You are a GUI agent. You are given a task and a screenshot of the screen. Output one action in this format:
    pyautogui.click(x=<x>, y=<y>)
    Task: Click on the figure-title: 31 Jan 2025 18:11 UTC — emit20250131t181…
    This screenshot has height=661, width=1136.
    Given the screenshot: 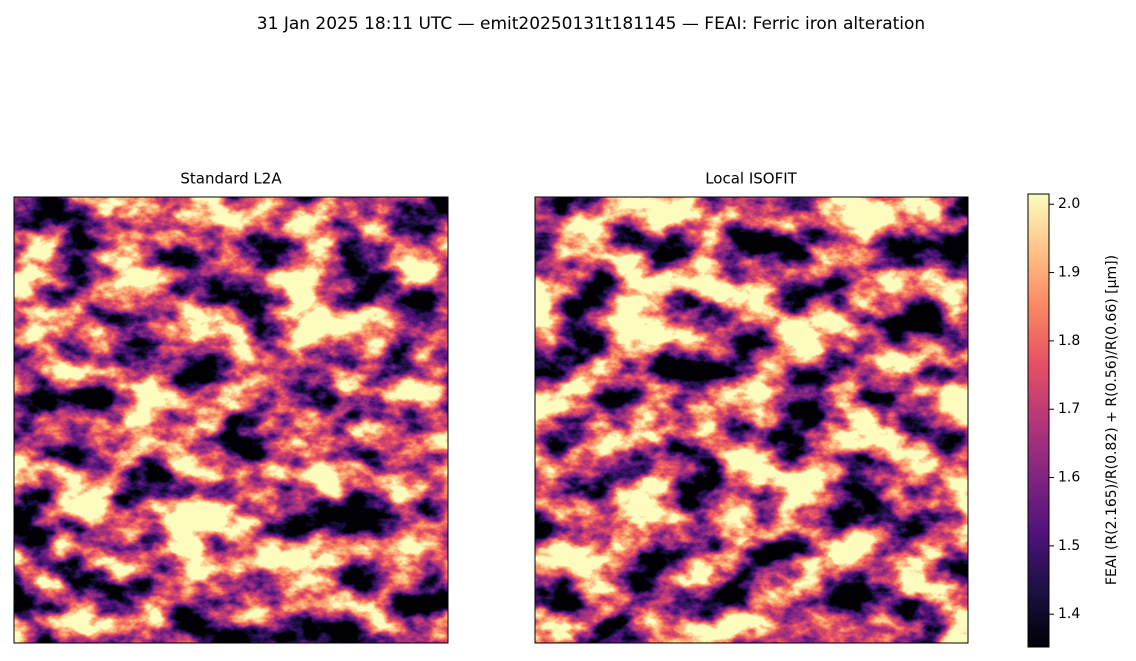 What is the action you would take?
    pyautogui.click(x=591, y=24)
    